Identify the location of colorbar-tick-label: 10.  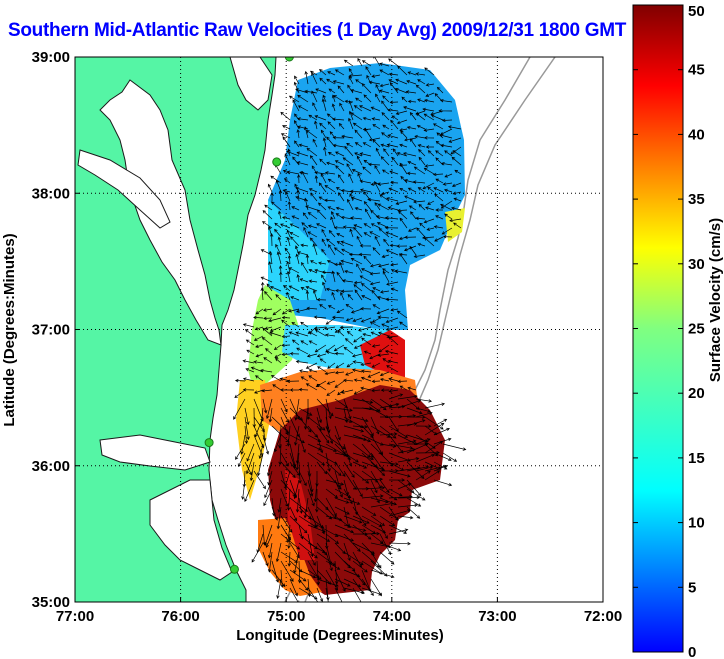
(696, 523).